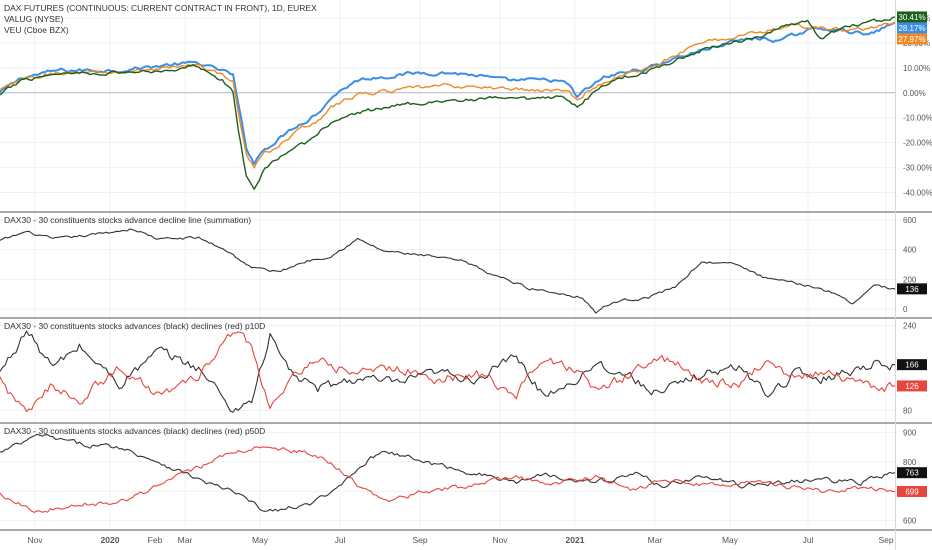  Describe the element at coordinates (575, 540) in the screenshot. I see `x-tick-label: 2021` at that location.